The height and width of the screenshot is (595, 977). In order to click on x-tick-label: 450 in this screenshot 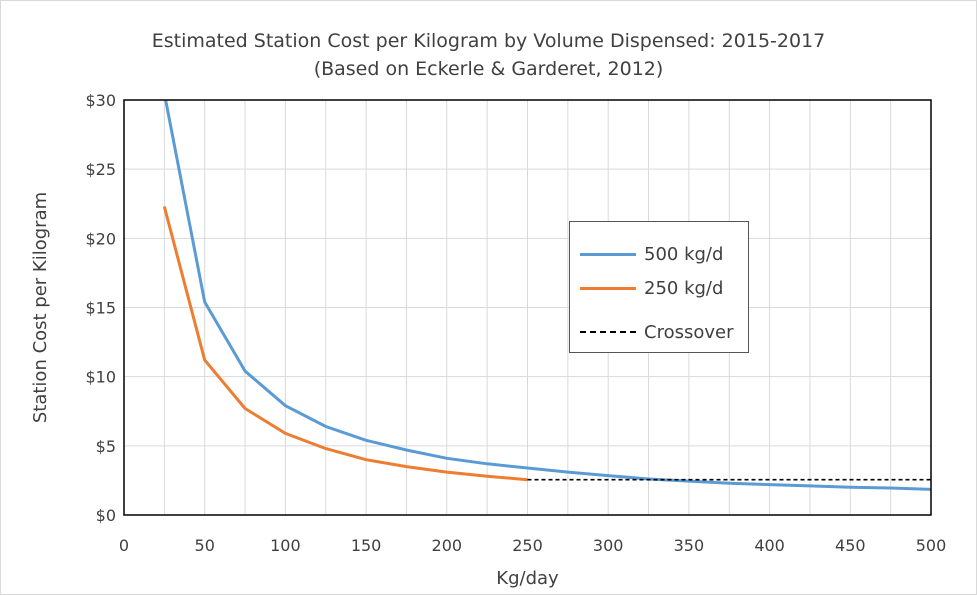, I will do `click(850, 545)`.